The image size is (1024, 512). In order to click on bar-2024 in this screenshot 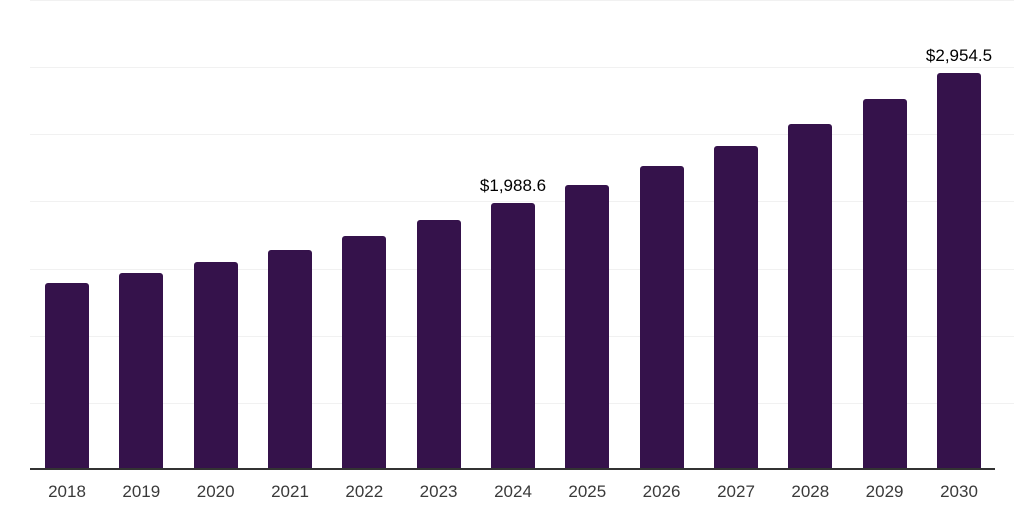, I will do `click(513, 335)`.